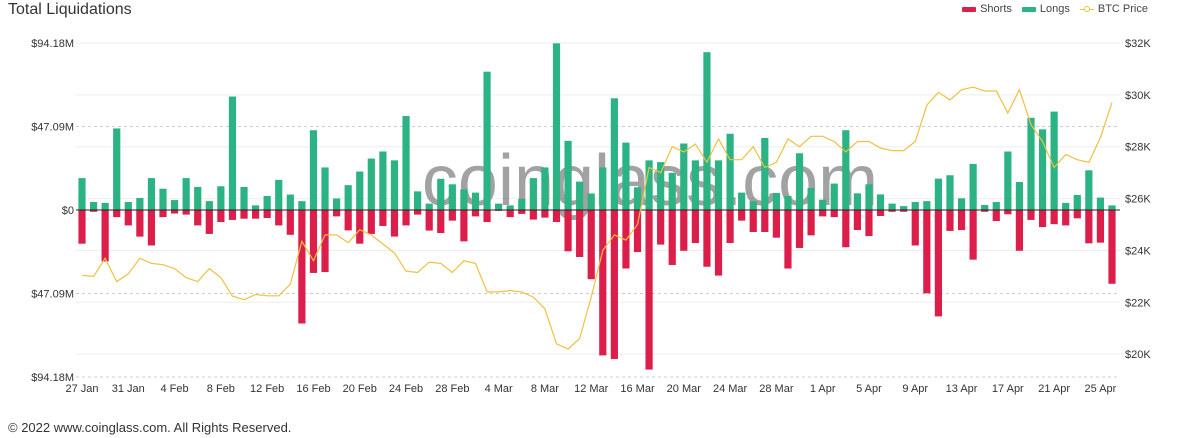 This screenshot has height=438, width=1200. What do you see at coordinates (1138, 355) in the screenshot?
I see `right-axis-tick: $20K` at bounding box center [1138, 355].